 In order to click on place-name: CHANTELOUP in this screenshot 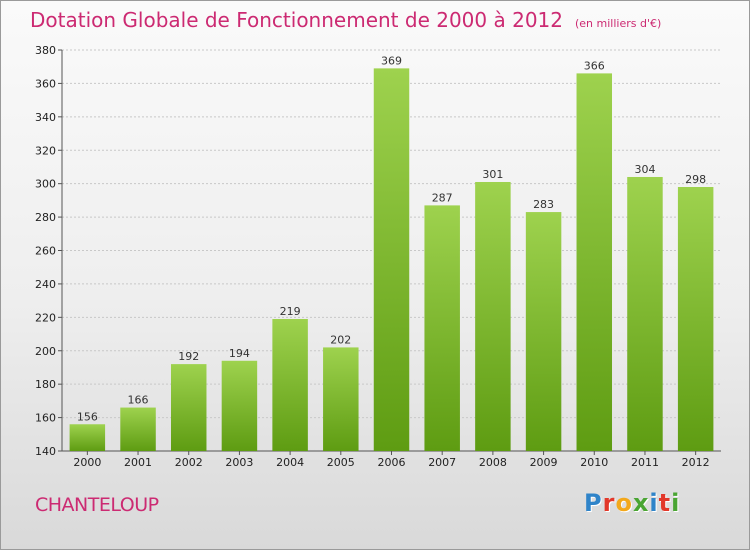, I will do `click(97, 505)`.